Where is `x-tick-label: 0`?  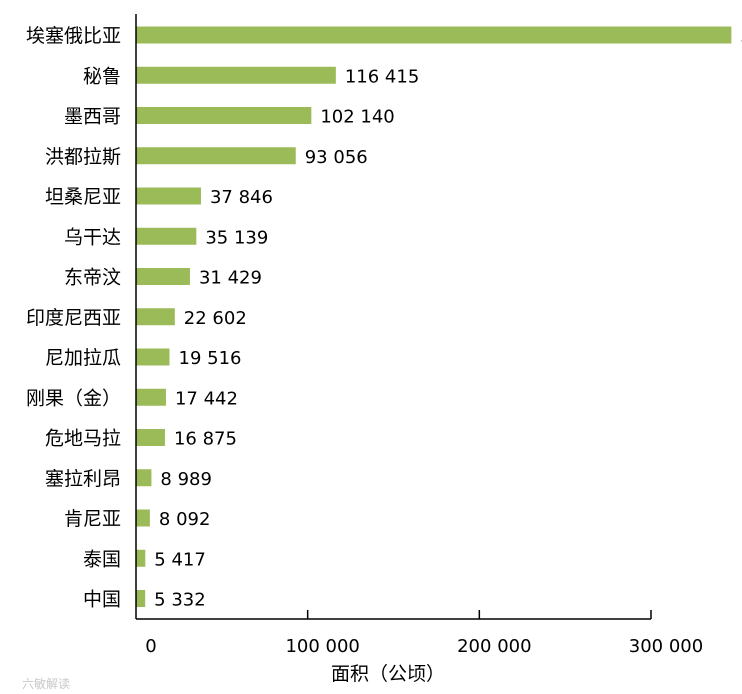
x-tick-label: 0 is located at coordinates (150, 646).